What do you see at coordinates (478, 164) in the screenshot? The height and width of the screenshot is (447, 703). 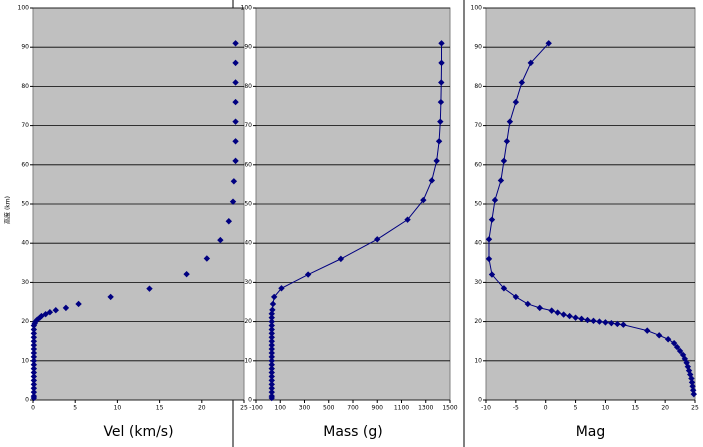 I see `y-tick-label: 60` at bounding box center [478, 164].